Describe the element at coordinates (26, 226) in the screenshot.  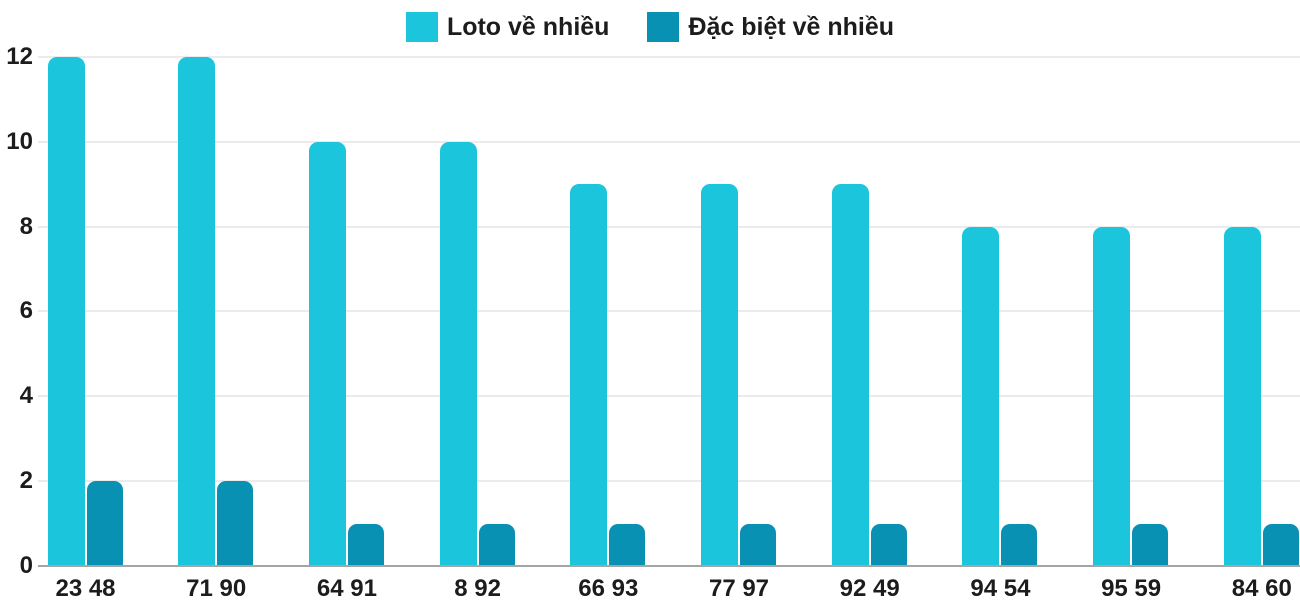
I see `y-tick-label: 8` at that location.